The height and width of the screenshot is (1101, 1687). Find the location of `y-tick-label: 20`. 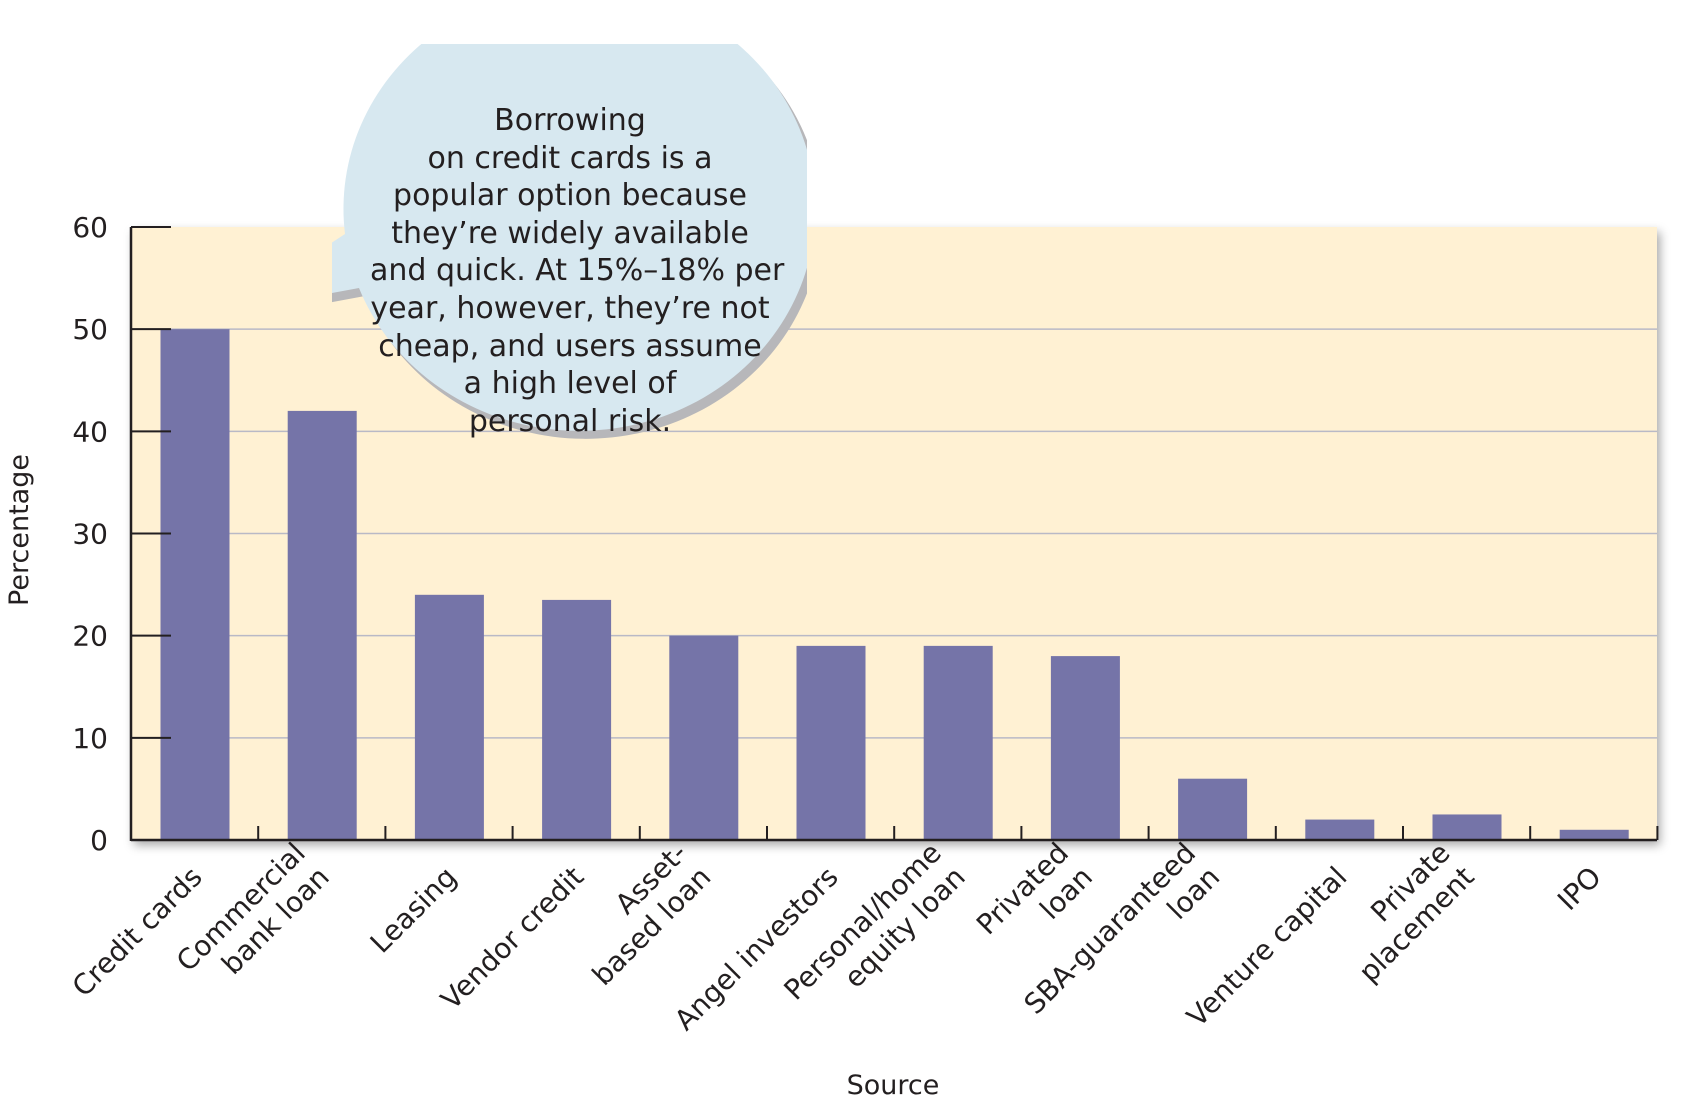

y-tick-label: 20 is located at coordinates (90, 636).